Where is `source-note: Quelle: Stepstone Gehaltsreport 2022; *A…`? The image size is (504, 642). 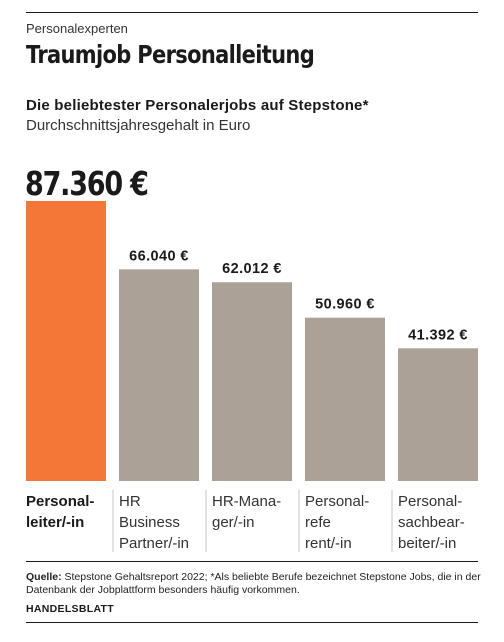
source-note: Quelle: Stepstone Gehaltsreport 2022; *A… is located at coordinates (256, 584).